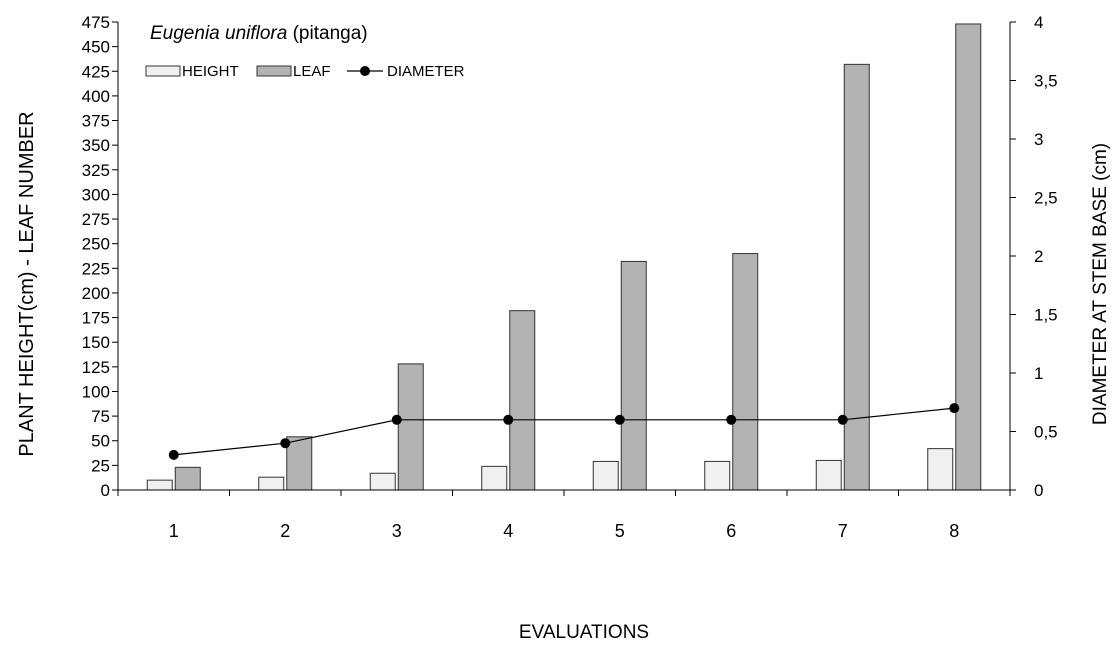 The height and width of the screenshot is (655, 1114). Describe the element at coordinates (584, 632) in the screenshot. I see `x-axis-label: EVALUATIONS` at that location.